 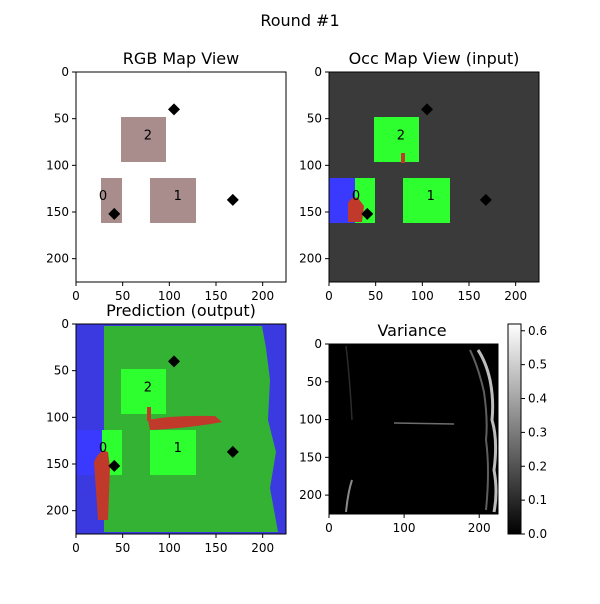 I want to click on occ-image, so click(x=434, y=177).